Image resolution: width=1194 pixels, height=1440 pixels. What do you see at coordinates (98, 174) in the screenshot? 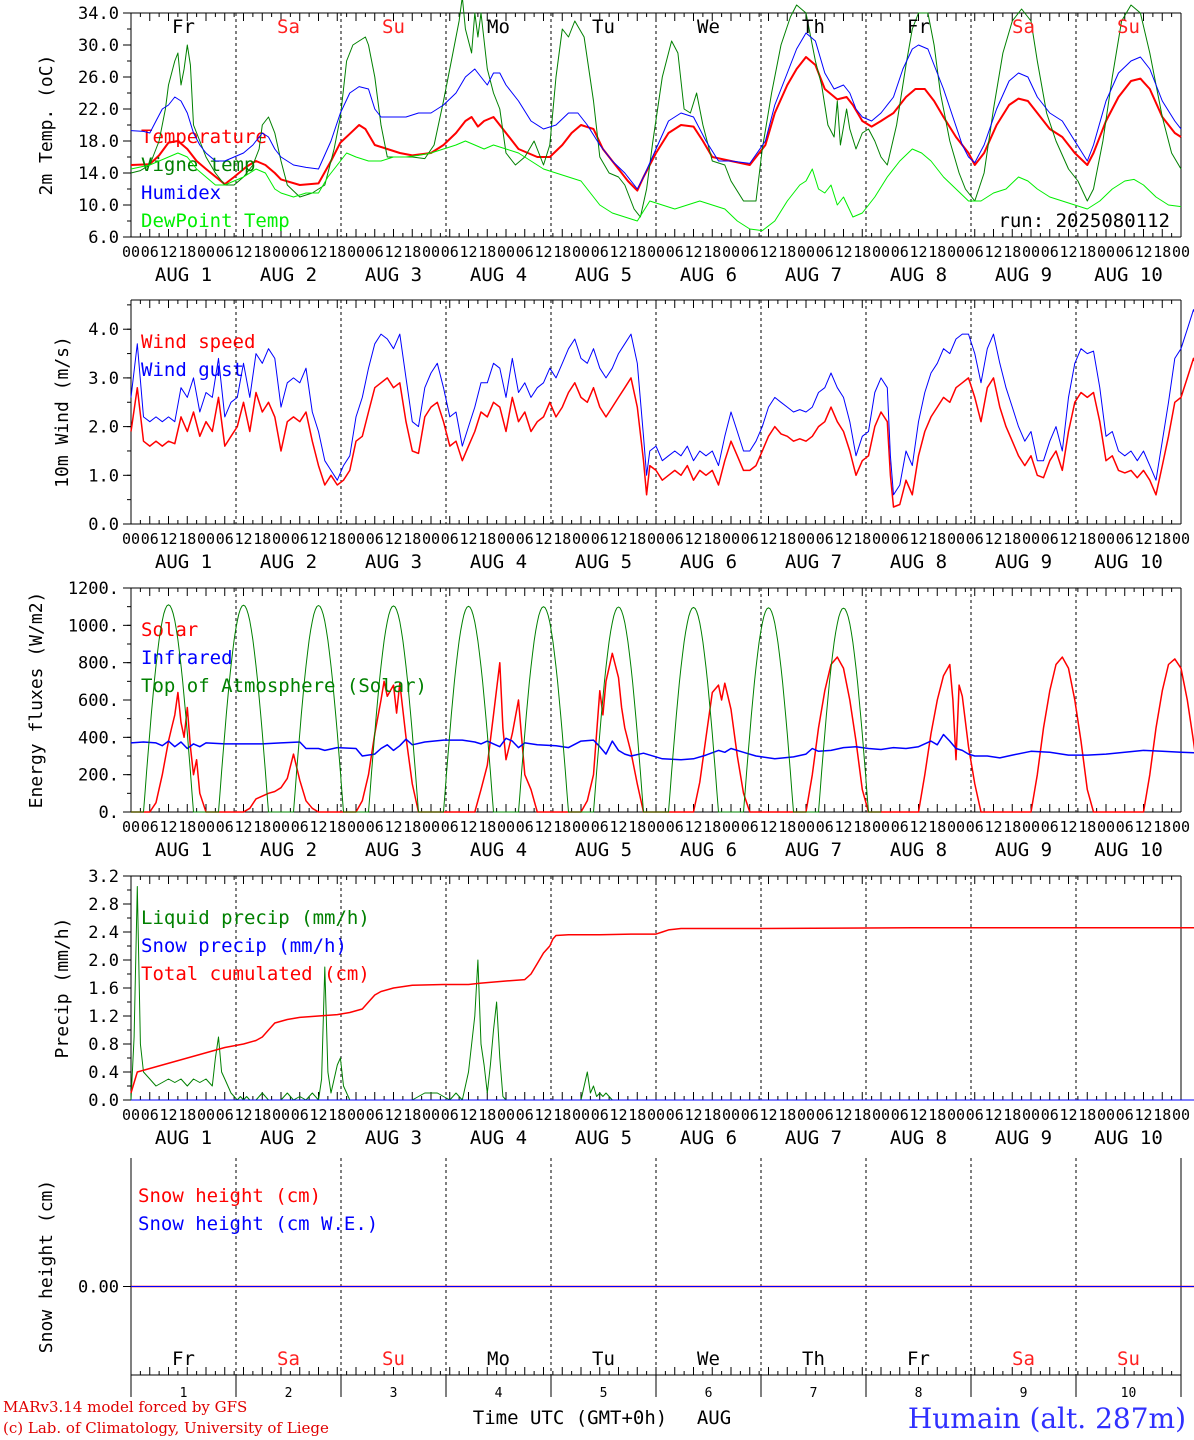
I see `y-tick-label: 14.0` at bounding box center [98, 174].